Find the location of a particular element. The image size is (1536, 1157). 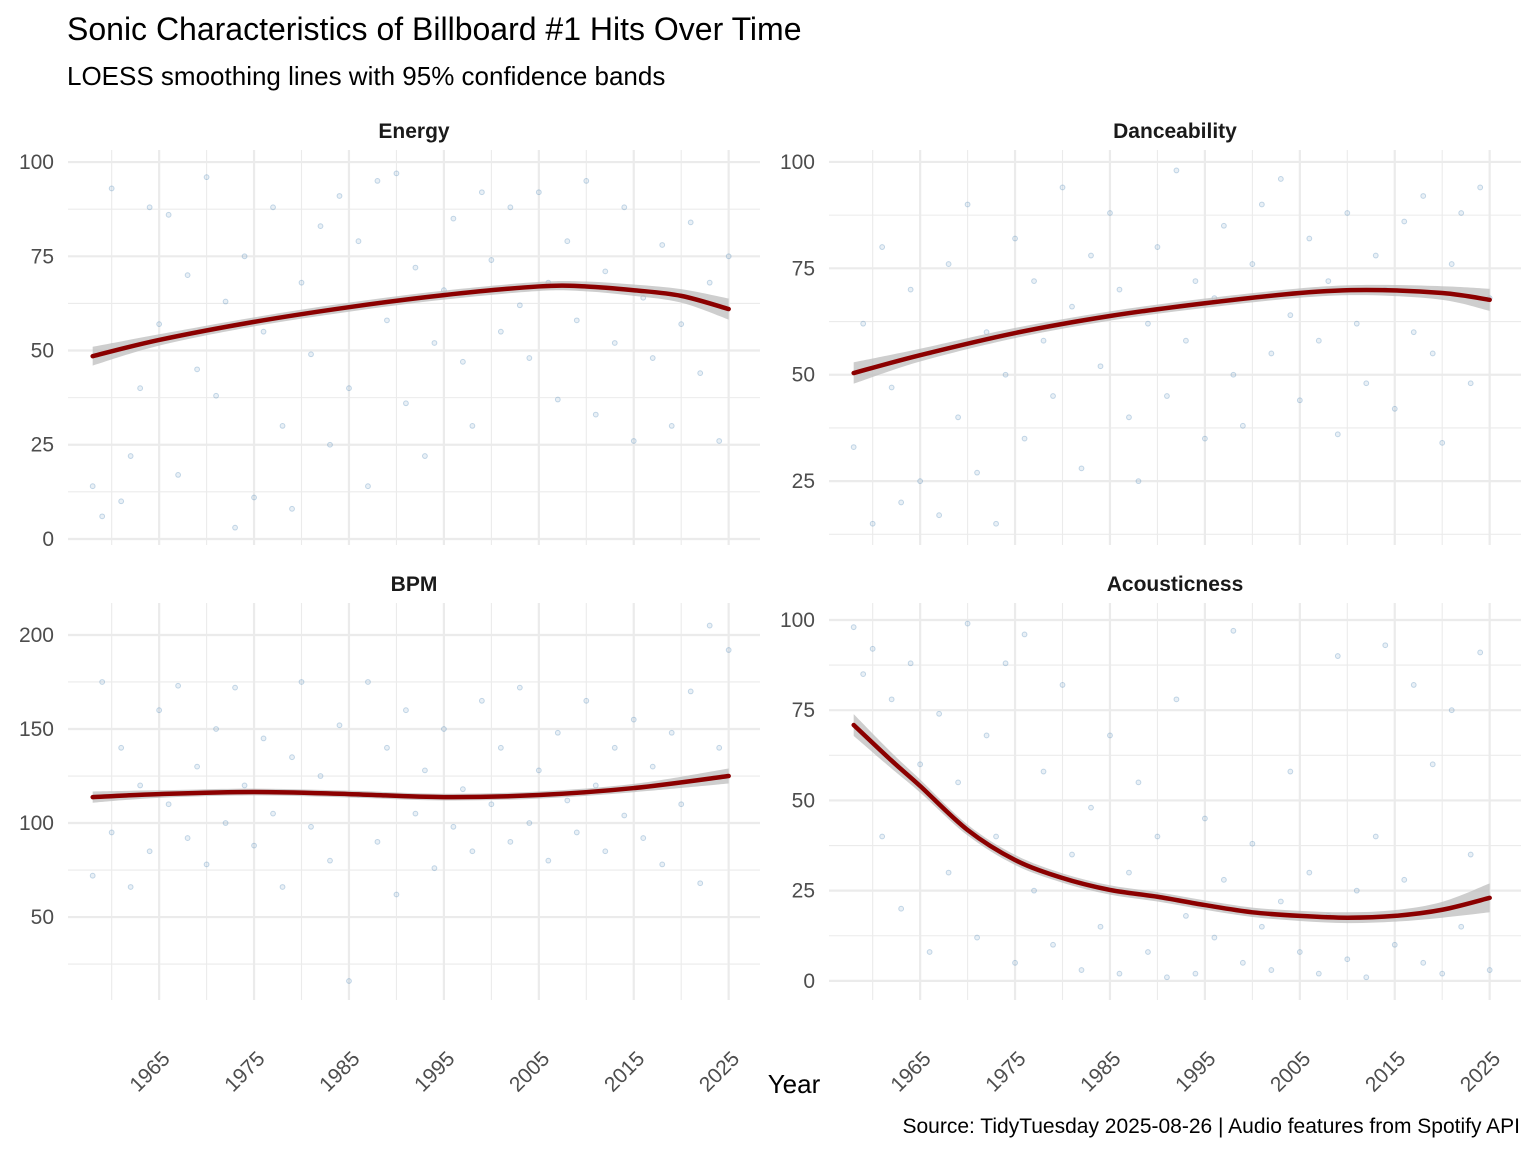

x-tick-label: 2015 is located at coordinates (624, 1071).